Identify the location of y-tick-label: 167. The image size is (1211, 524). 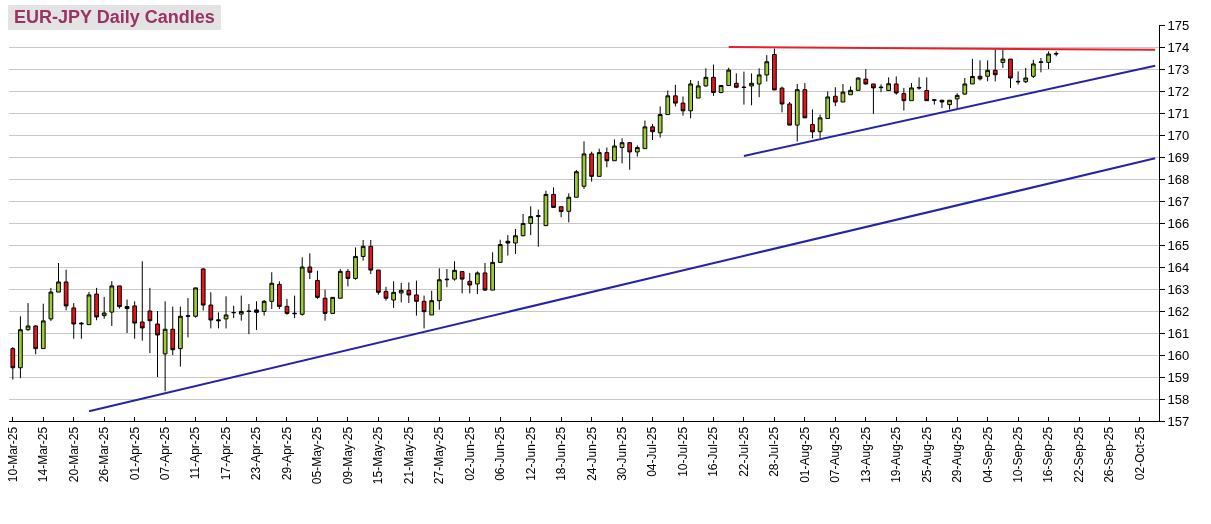
(1178, 201).